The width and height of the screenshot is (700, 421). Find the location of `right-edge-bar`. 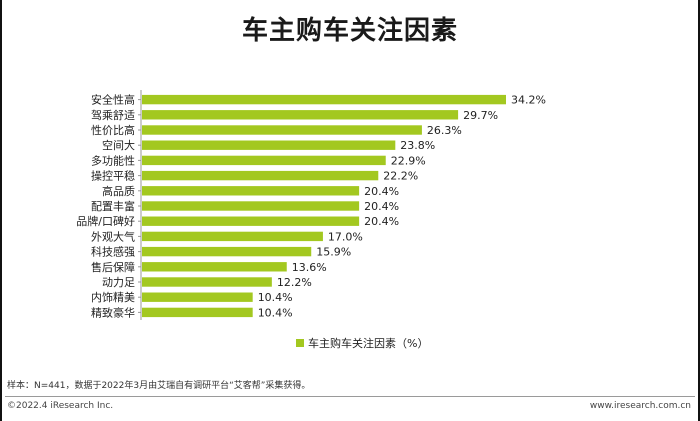

right-edge-bar is located at coordinates (699, 210).